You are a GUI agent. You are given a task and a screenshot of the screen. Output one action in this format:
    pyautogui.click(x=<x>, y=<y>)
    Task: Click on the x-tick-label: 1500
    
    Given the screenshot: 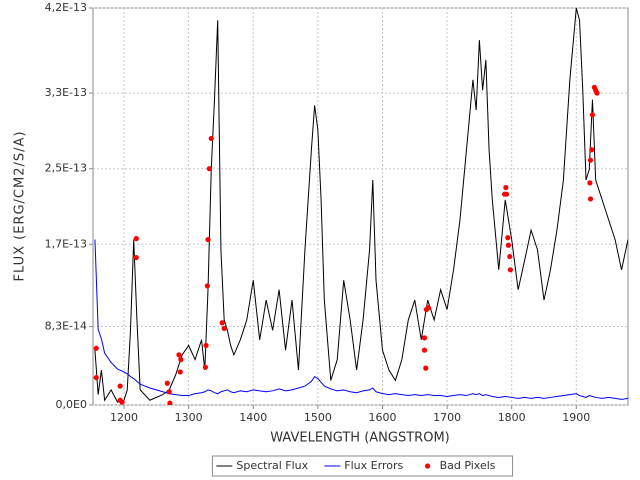 What is the action you would take?
    pyautogui.click(x=318, y=417)
    